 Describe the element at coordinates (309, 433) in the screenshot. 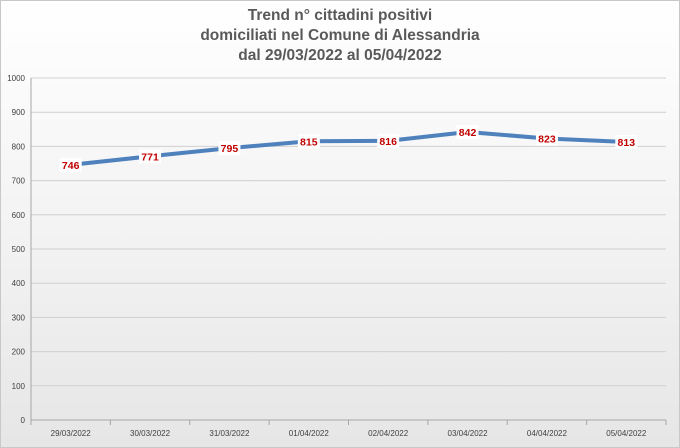

I see `x-tick-label: 01/04/2022` at that location.